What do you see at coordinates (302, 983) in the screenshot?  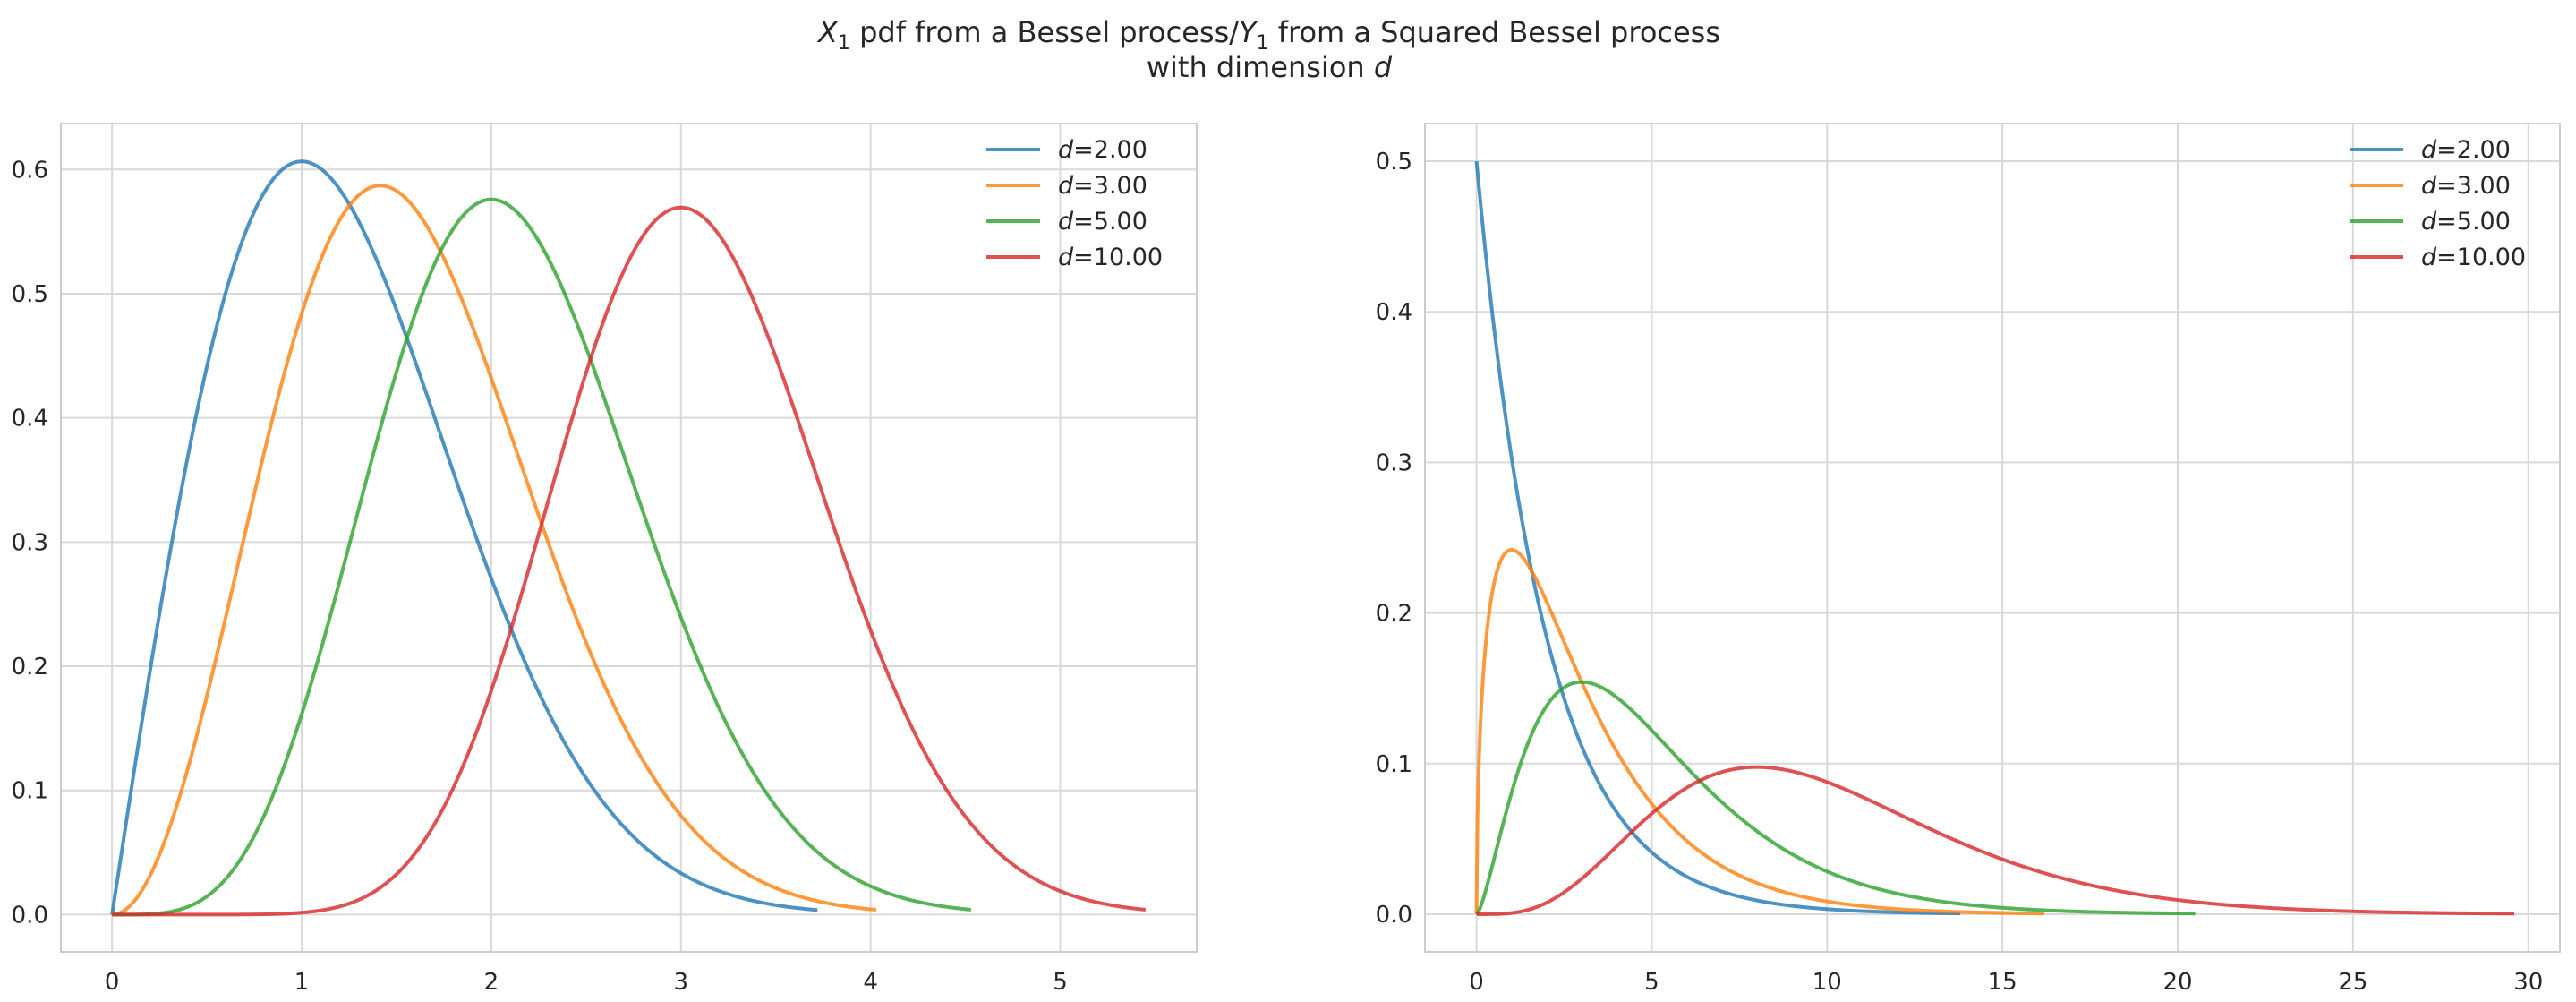 I see `left-x-tick-label: 1` at bounding box center [302, 983].